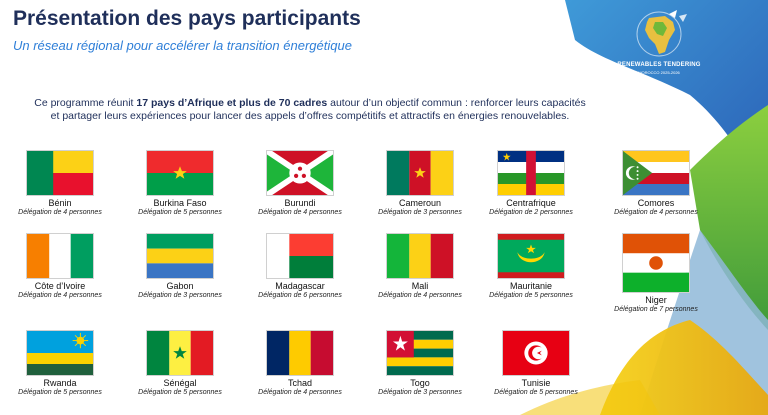 Image resolution: width=768 pixels, height=415 pixels. I want to click on delegation-size: Délégation de 2 personnes, so click(531, 212).